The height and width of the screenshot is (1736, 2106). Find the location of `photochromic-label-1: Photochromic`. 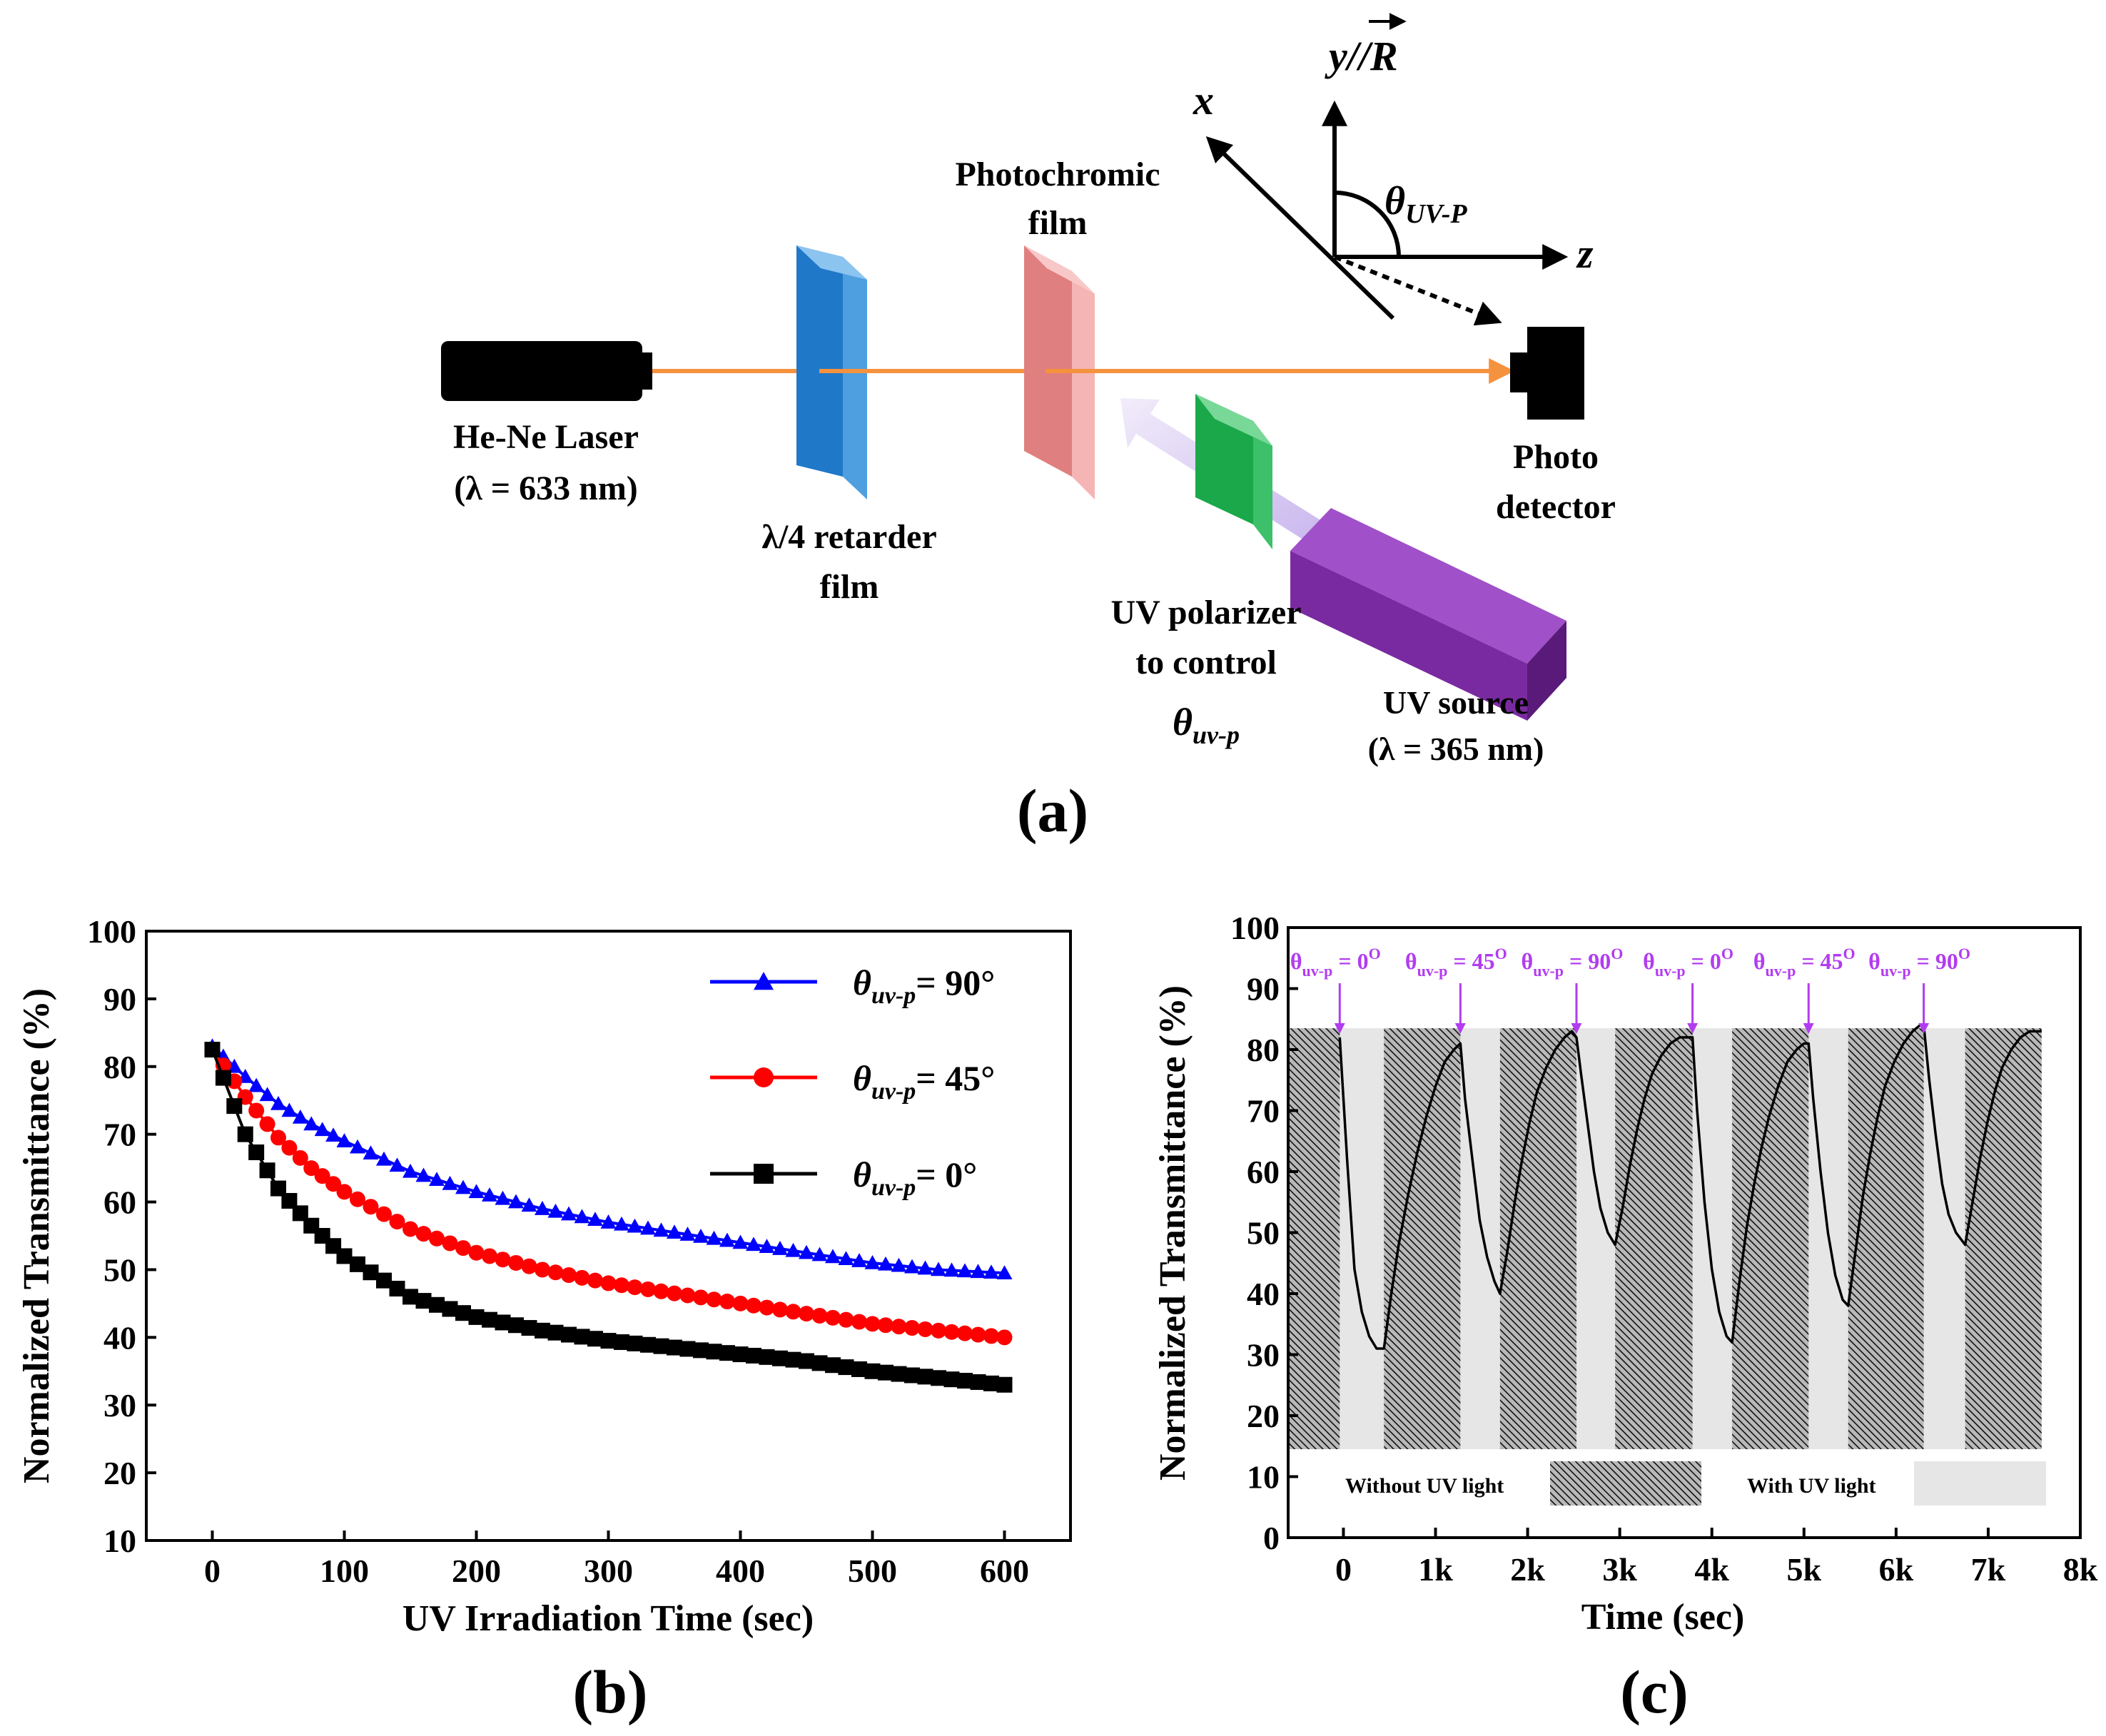

photochromic-label-1: Photochromic is located at coordinates (1057, 174).